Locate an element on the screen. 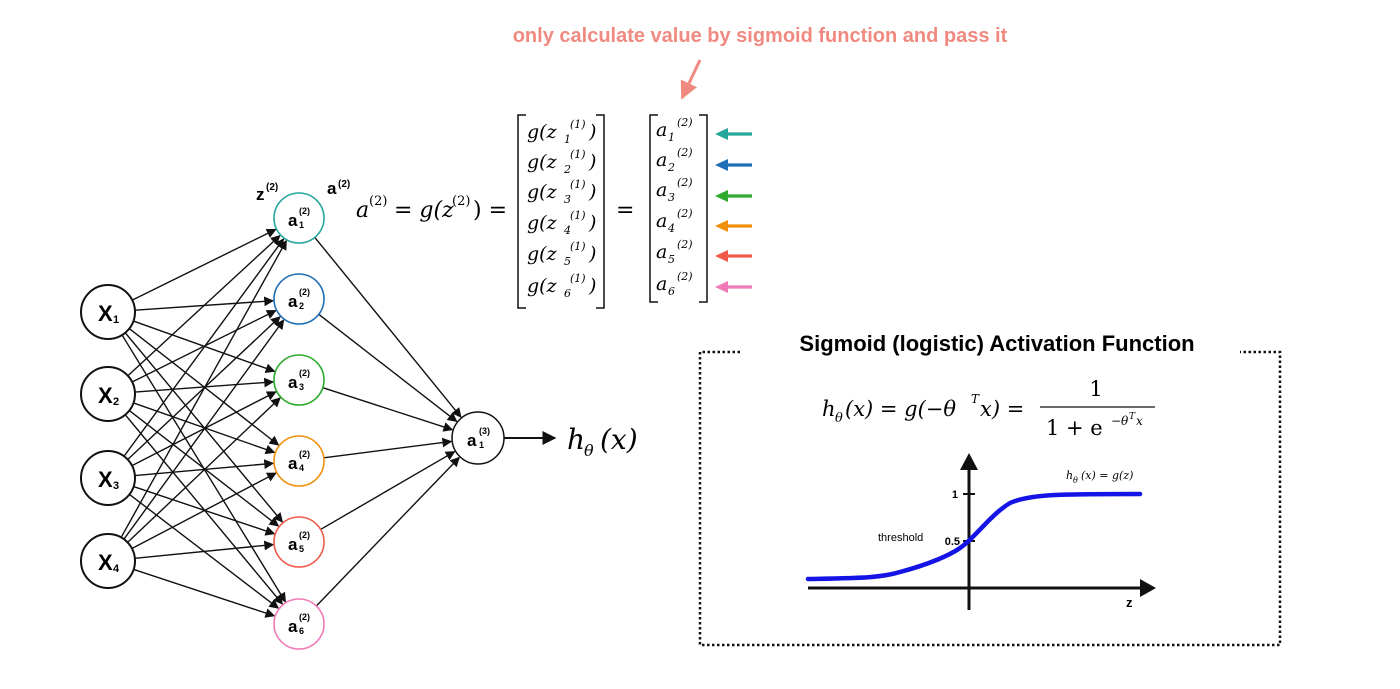 This screenshot has height=689, width=1400. hidden-node-5: a (2) 5 is located at coordinates (299, 542).